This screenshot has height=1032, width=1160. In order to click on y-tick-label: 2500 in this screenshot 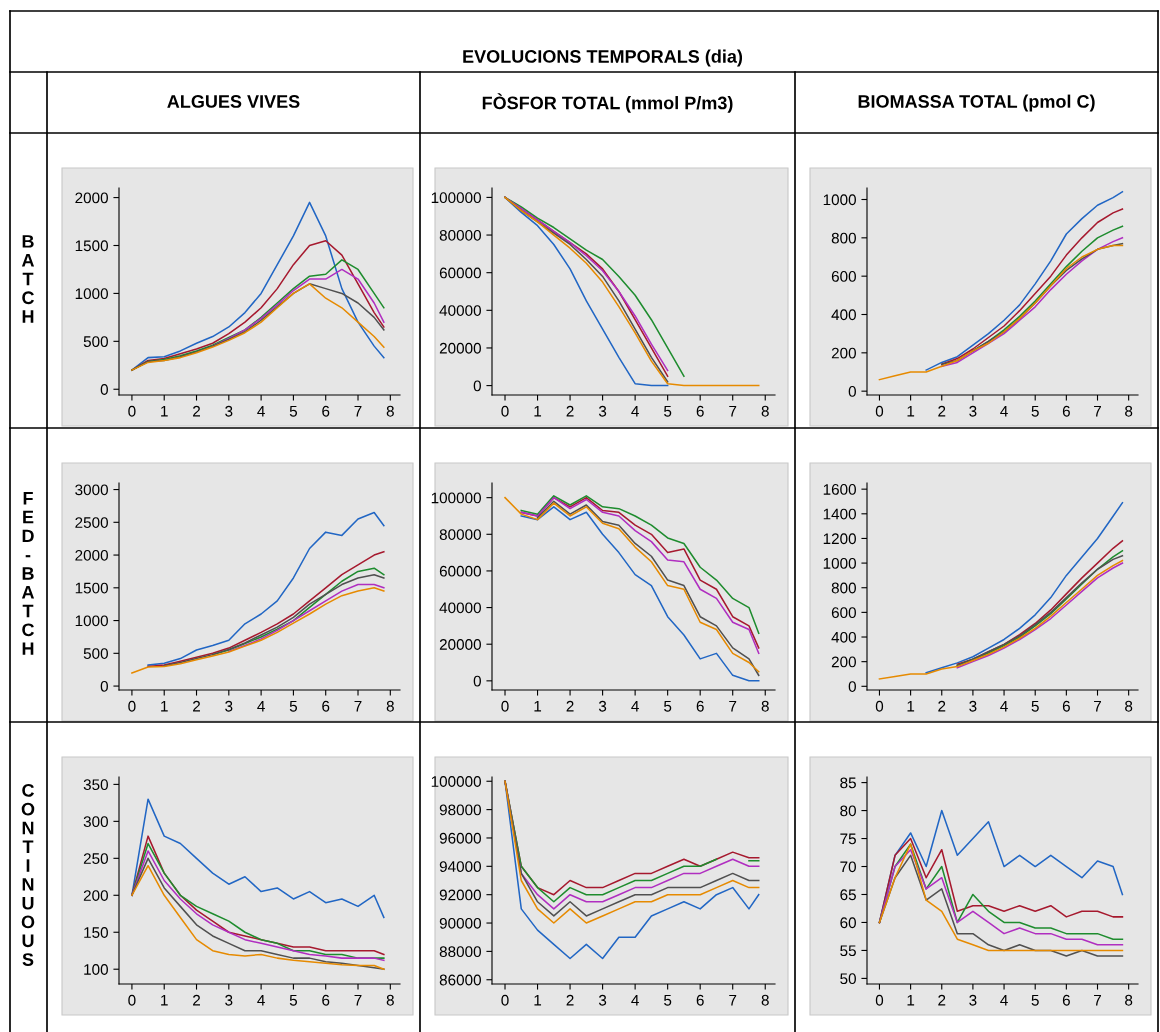, I will do `click(91, 522)`.